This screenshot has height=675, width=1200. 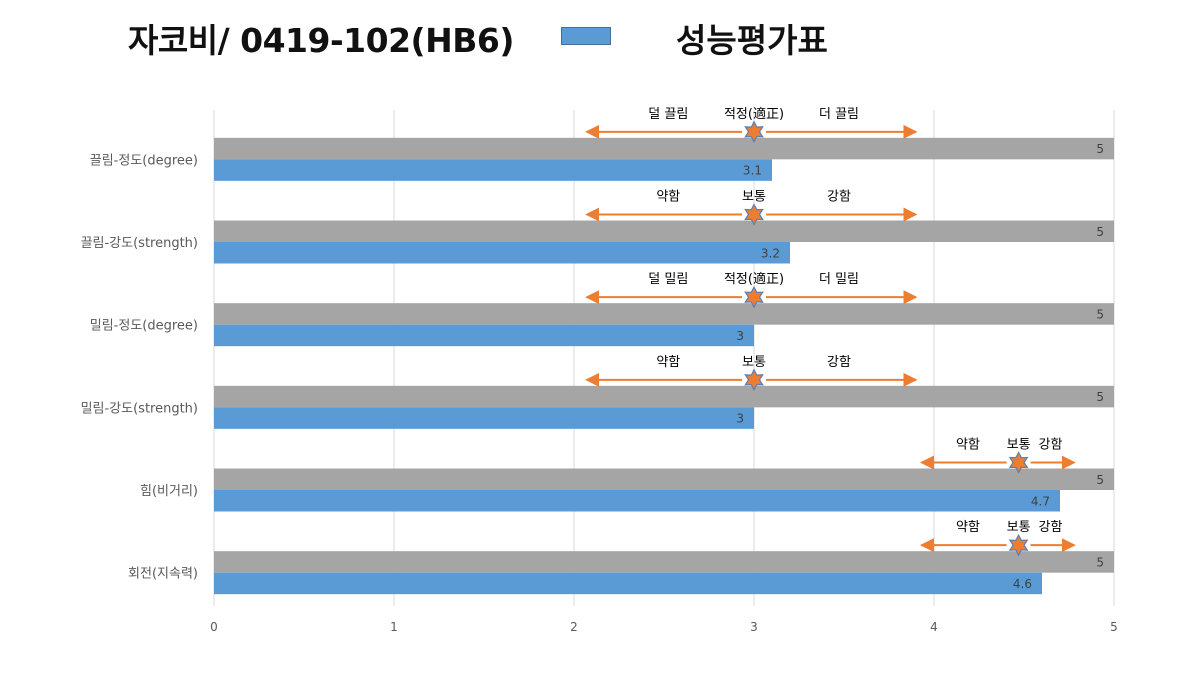 What do you see at coordinates (144, 160) in the screenshot?
I see `category-label: 끌림-정도(degree)` at bounding box center [144, 160].